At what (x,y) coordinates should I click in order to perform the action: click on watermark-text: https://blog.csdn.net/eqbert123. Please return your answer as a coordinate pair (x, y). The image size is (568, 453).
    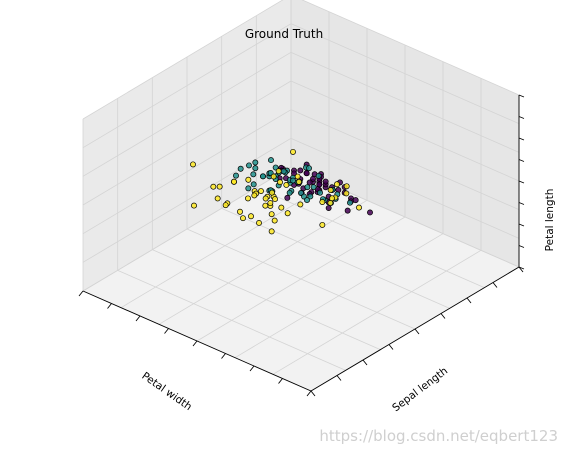
    Looking at the image, I should click on (438, 436).